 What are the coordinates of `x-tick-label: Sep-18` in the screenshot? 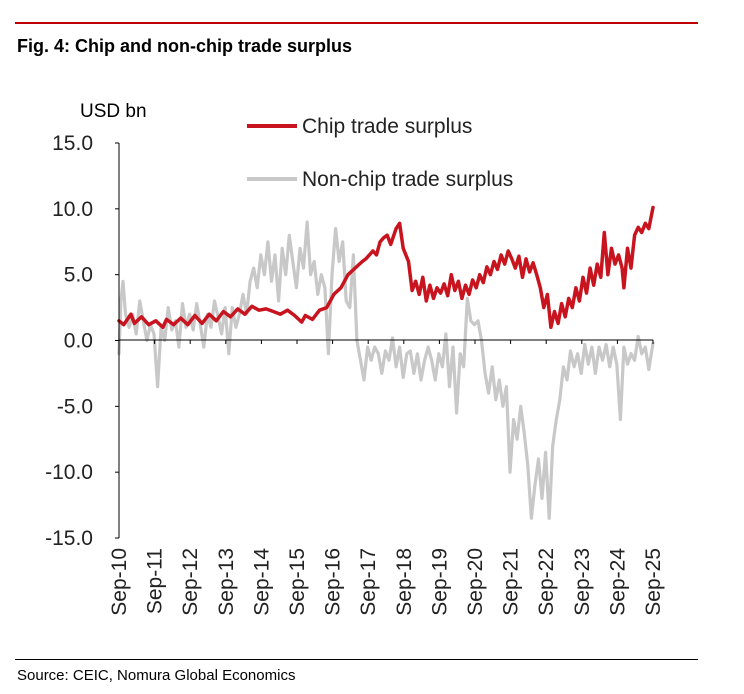 It's located at (404, 582).